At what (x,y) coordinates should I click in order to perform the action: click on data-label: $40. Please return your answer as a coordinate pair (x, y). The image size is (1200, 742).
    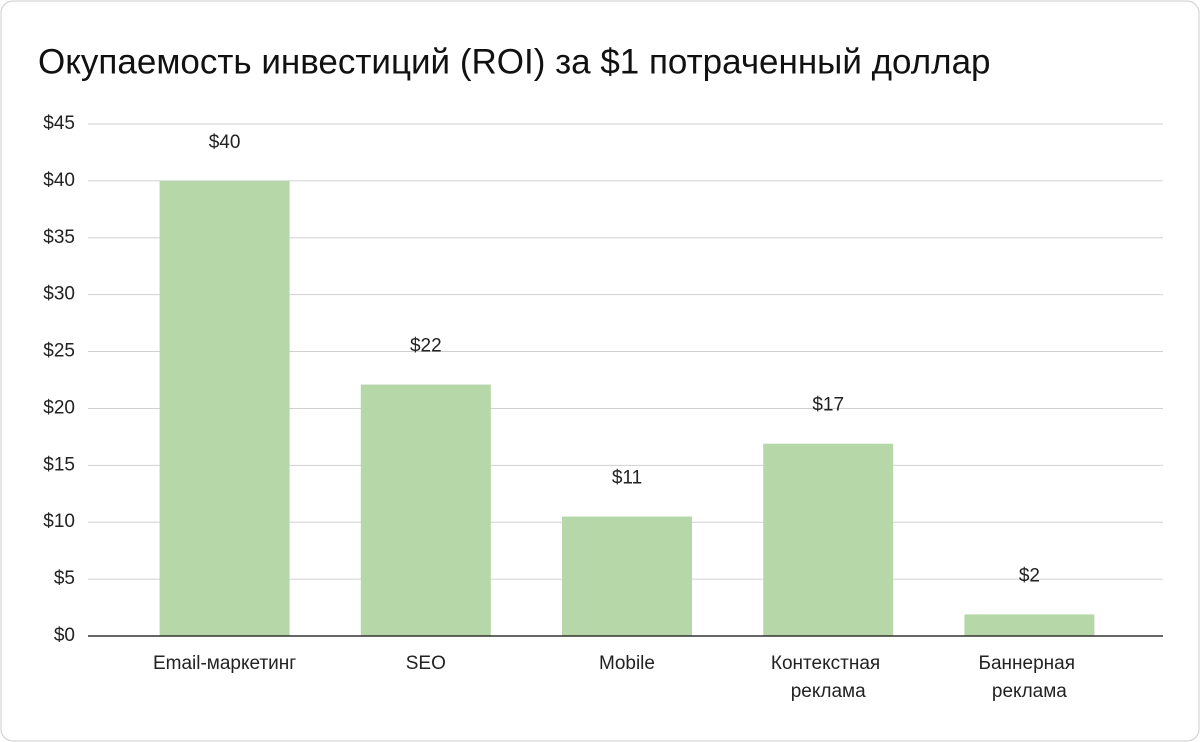
    Looking at the image, I should click on (225, 142).